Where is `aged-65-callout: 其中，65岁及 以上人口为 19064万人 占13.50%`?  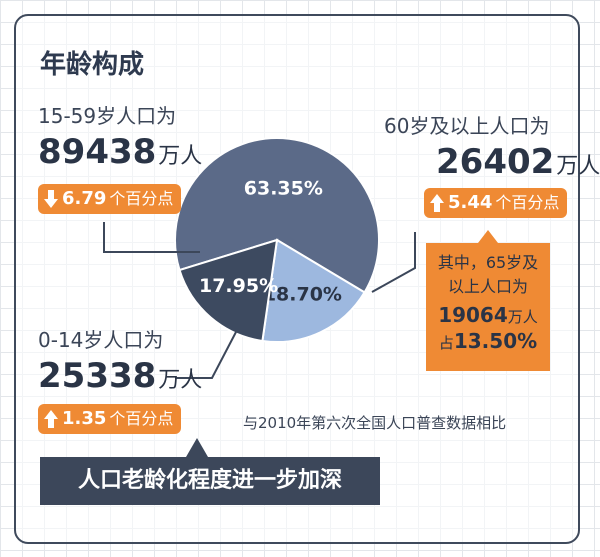
aged-65-callout: 其中，65岁及 以上人口为 19064万人 占13.50% is located at coordinates (488, 307).